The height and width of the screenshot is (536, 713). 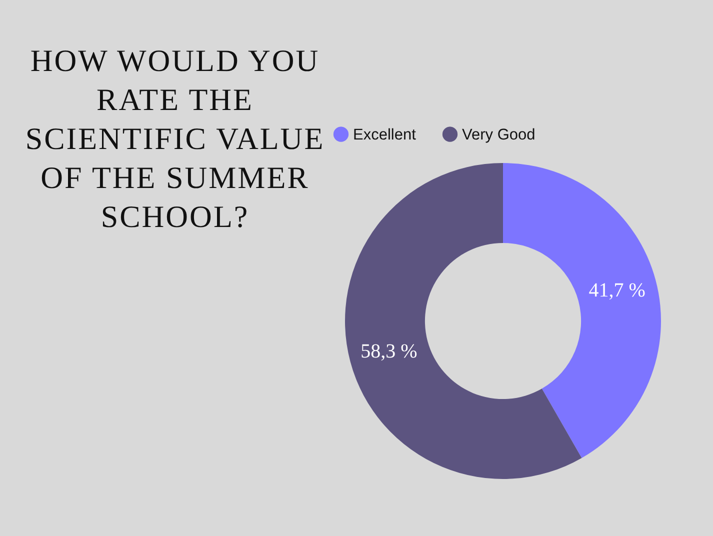 I want to click on legend-label: Excellent, so click(x=385, y=135).